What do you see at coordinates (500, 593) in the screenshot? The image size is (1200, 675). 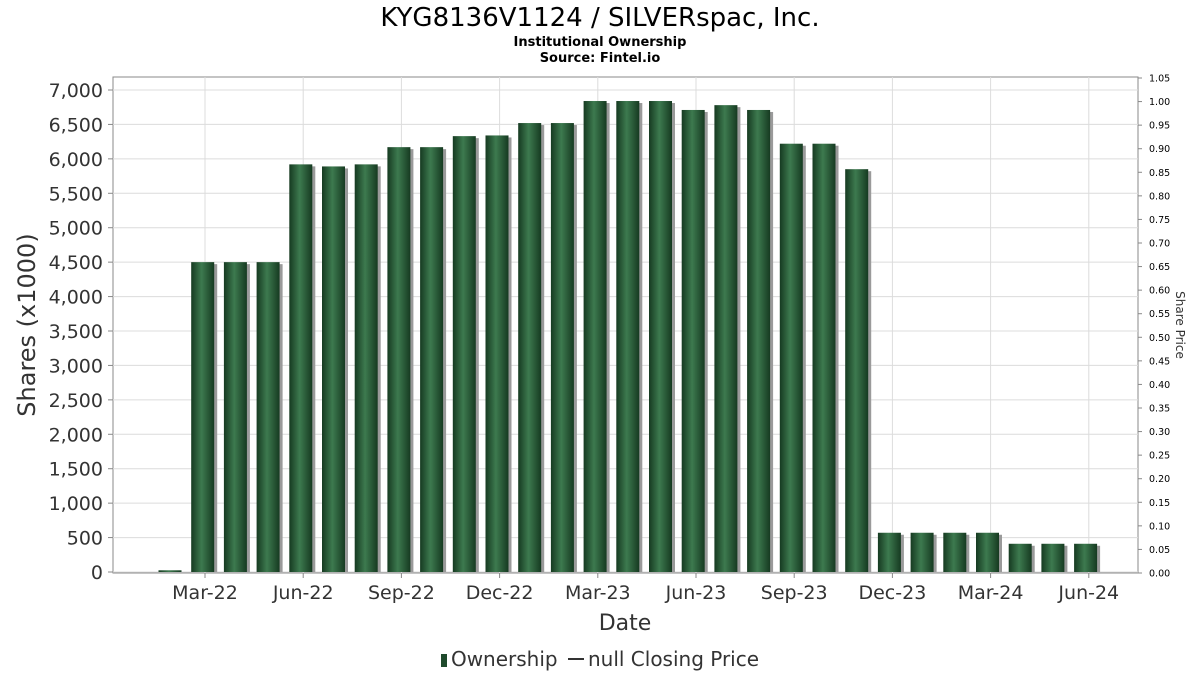 I see `x-tick-label: Dec-22` at bounding box center [500, 593].